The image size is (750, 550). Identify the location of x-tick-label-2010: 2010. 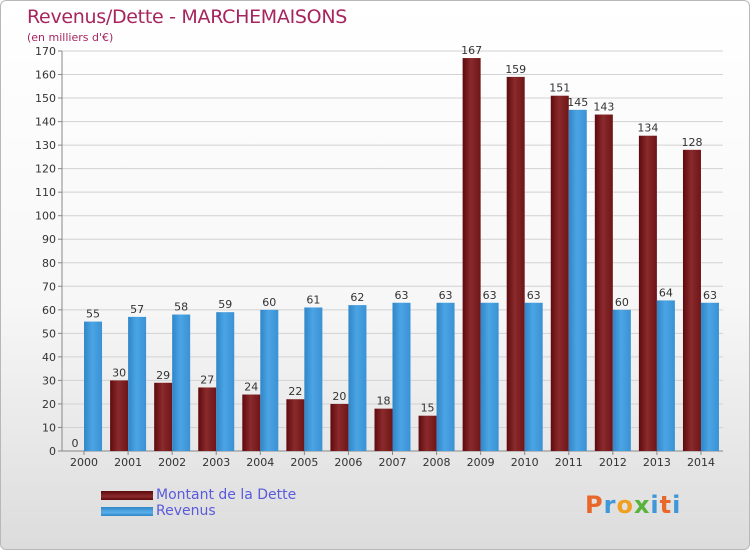
(525, 462).